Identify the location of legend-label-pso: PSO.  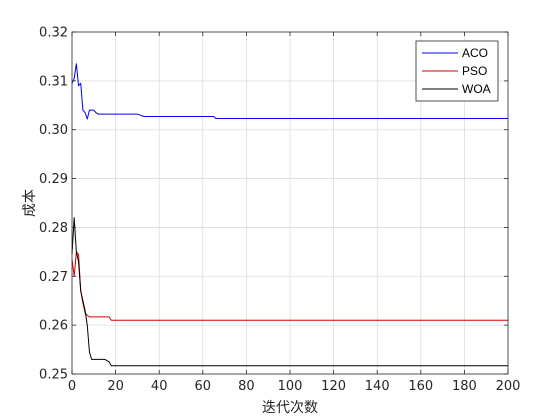
(474, 71).